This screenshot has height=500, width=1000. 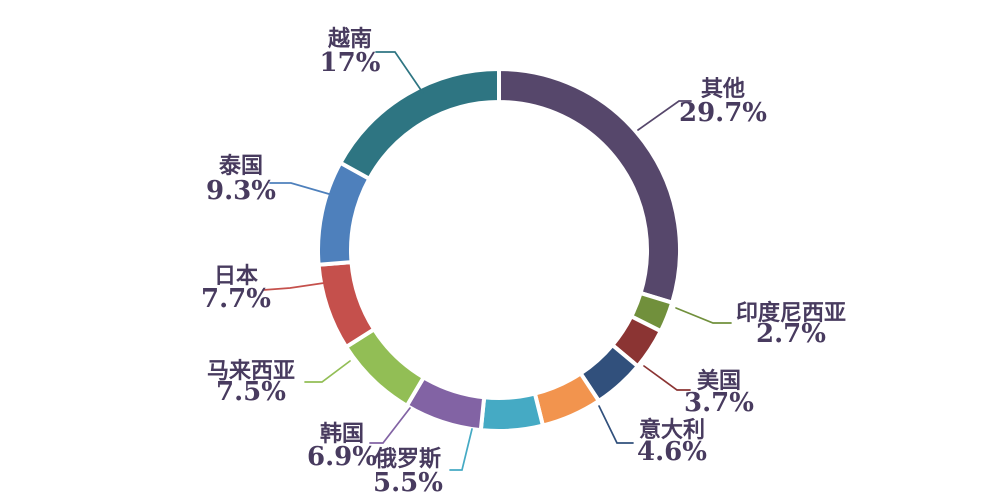 I want to click on slice-label-others: 其他, so click(x=723, y=89).